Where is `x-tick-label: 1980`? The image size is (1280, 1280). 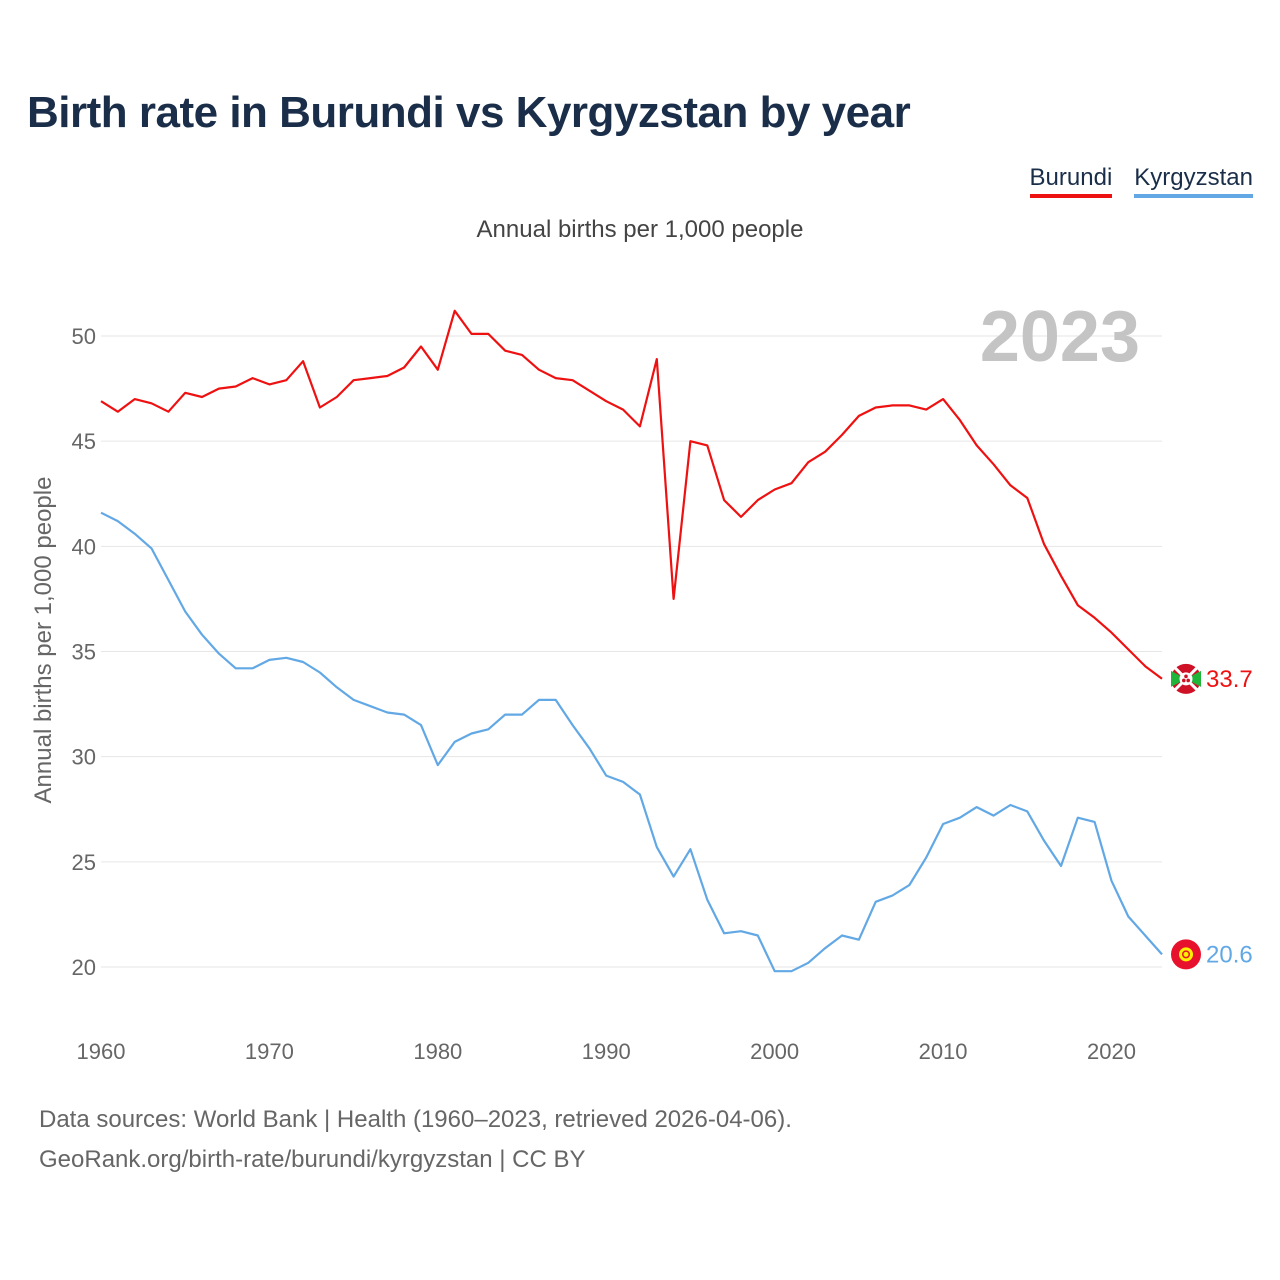 x-tick-label: 1980 is located at coordinates (437, 1051).